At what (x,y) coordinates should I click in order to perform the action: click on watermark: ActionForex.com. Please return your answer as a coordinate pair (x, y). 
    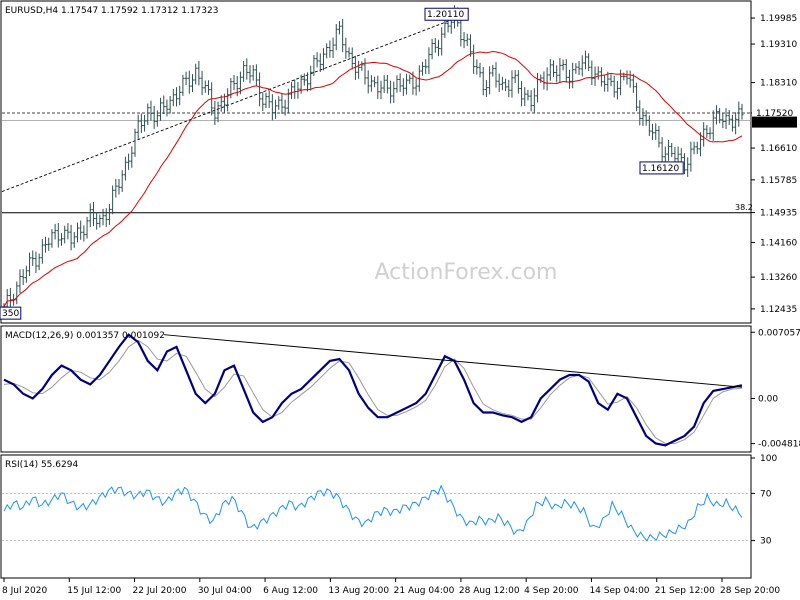
    Looking at the image, I should click on (466, 272).